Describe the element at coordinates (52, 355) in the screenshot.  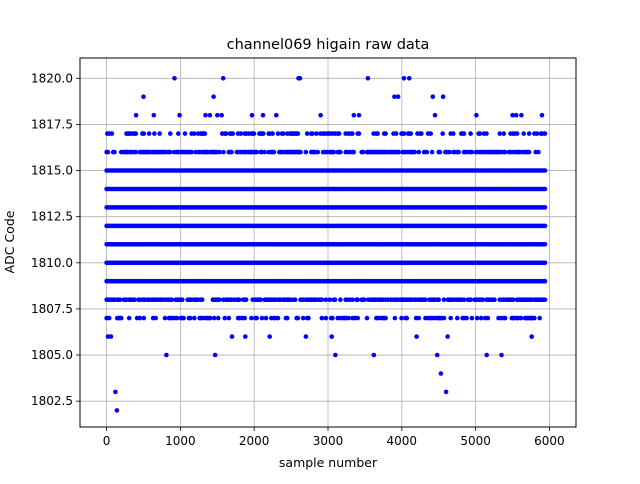
I see `y-tick-label: 1805.0` at that location.